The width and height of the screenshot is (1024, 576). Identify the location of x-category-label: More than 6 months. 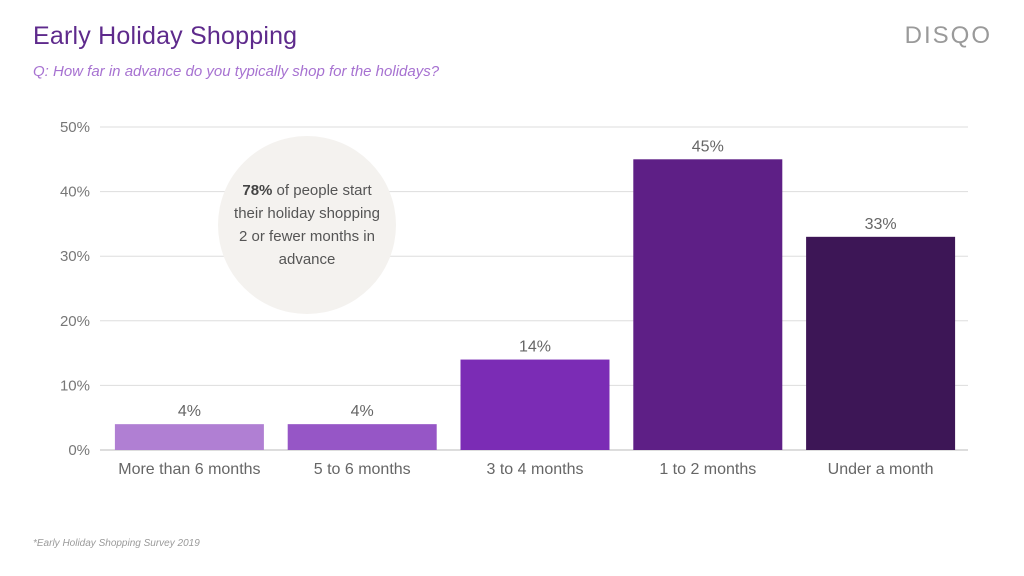
(189, 469).